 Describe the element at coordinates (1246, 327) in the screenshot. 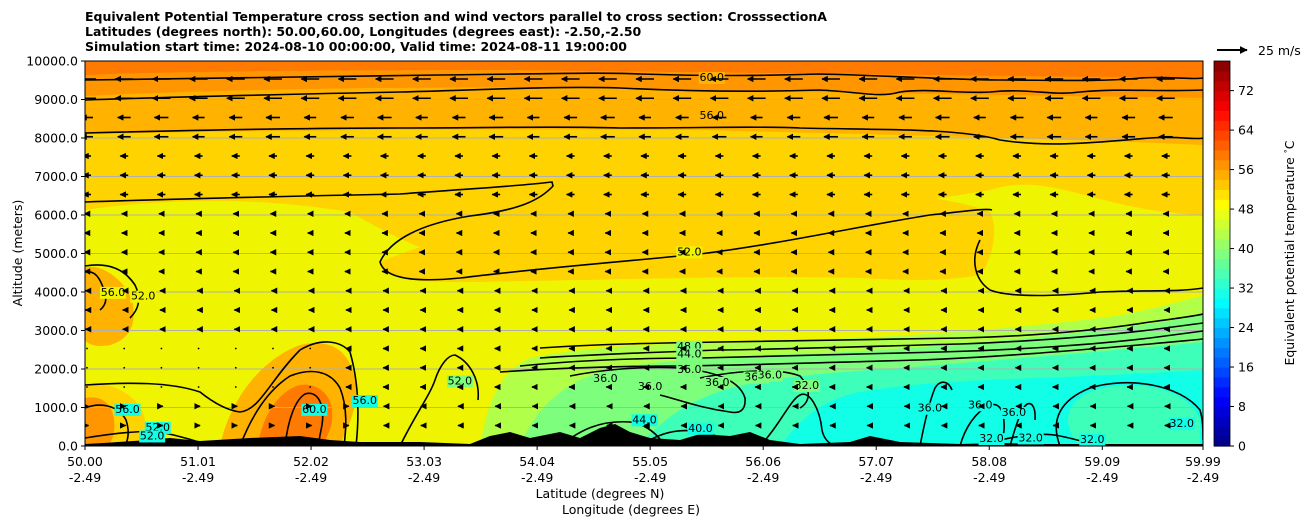

I see `colorbar-tick-label: 24` at that location.